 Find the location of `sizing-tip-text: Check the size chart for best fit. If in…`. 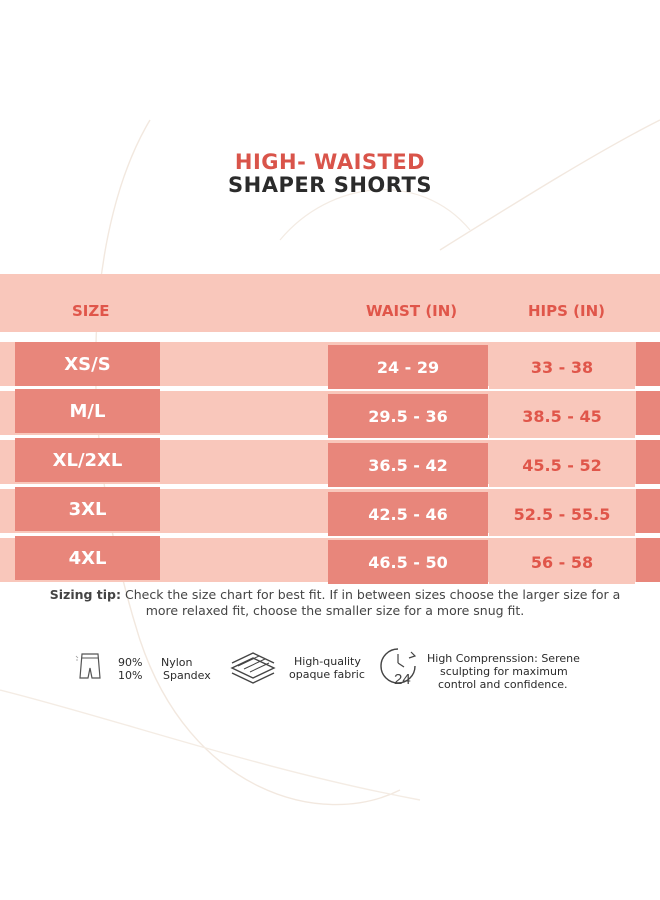

sizing-tip-text: Check the size chart for best fit. If in… is located at coordinates (373, 602).